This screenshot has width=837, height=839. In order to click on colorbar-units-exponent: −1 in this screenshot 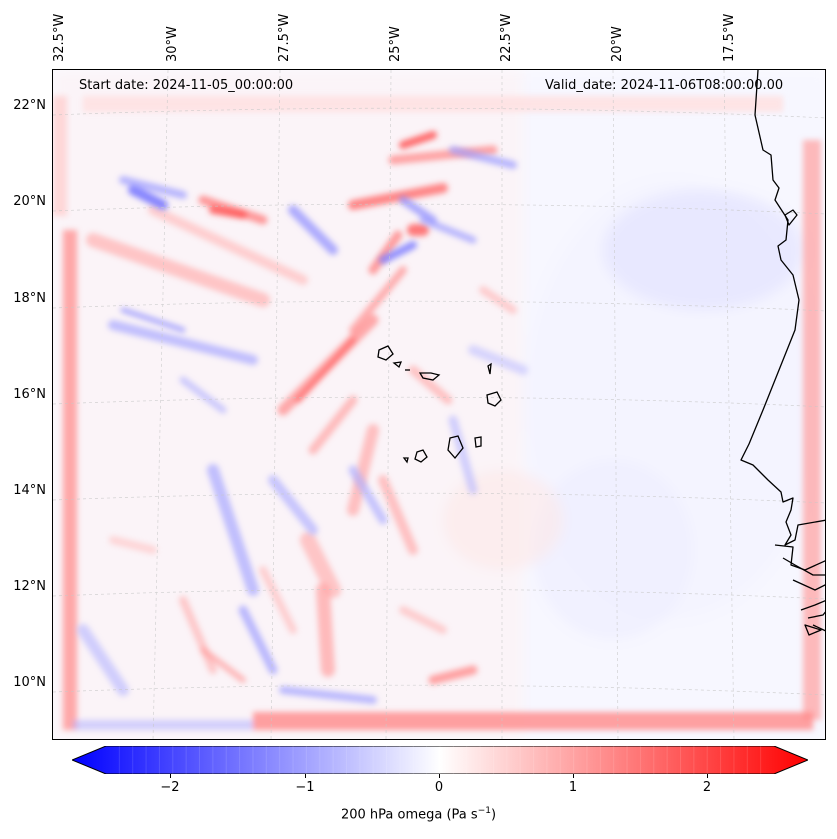, I will do `click(484, 811)`.